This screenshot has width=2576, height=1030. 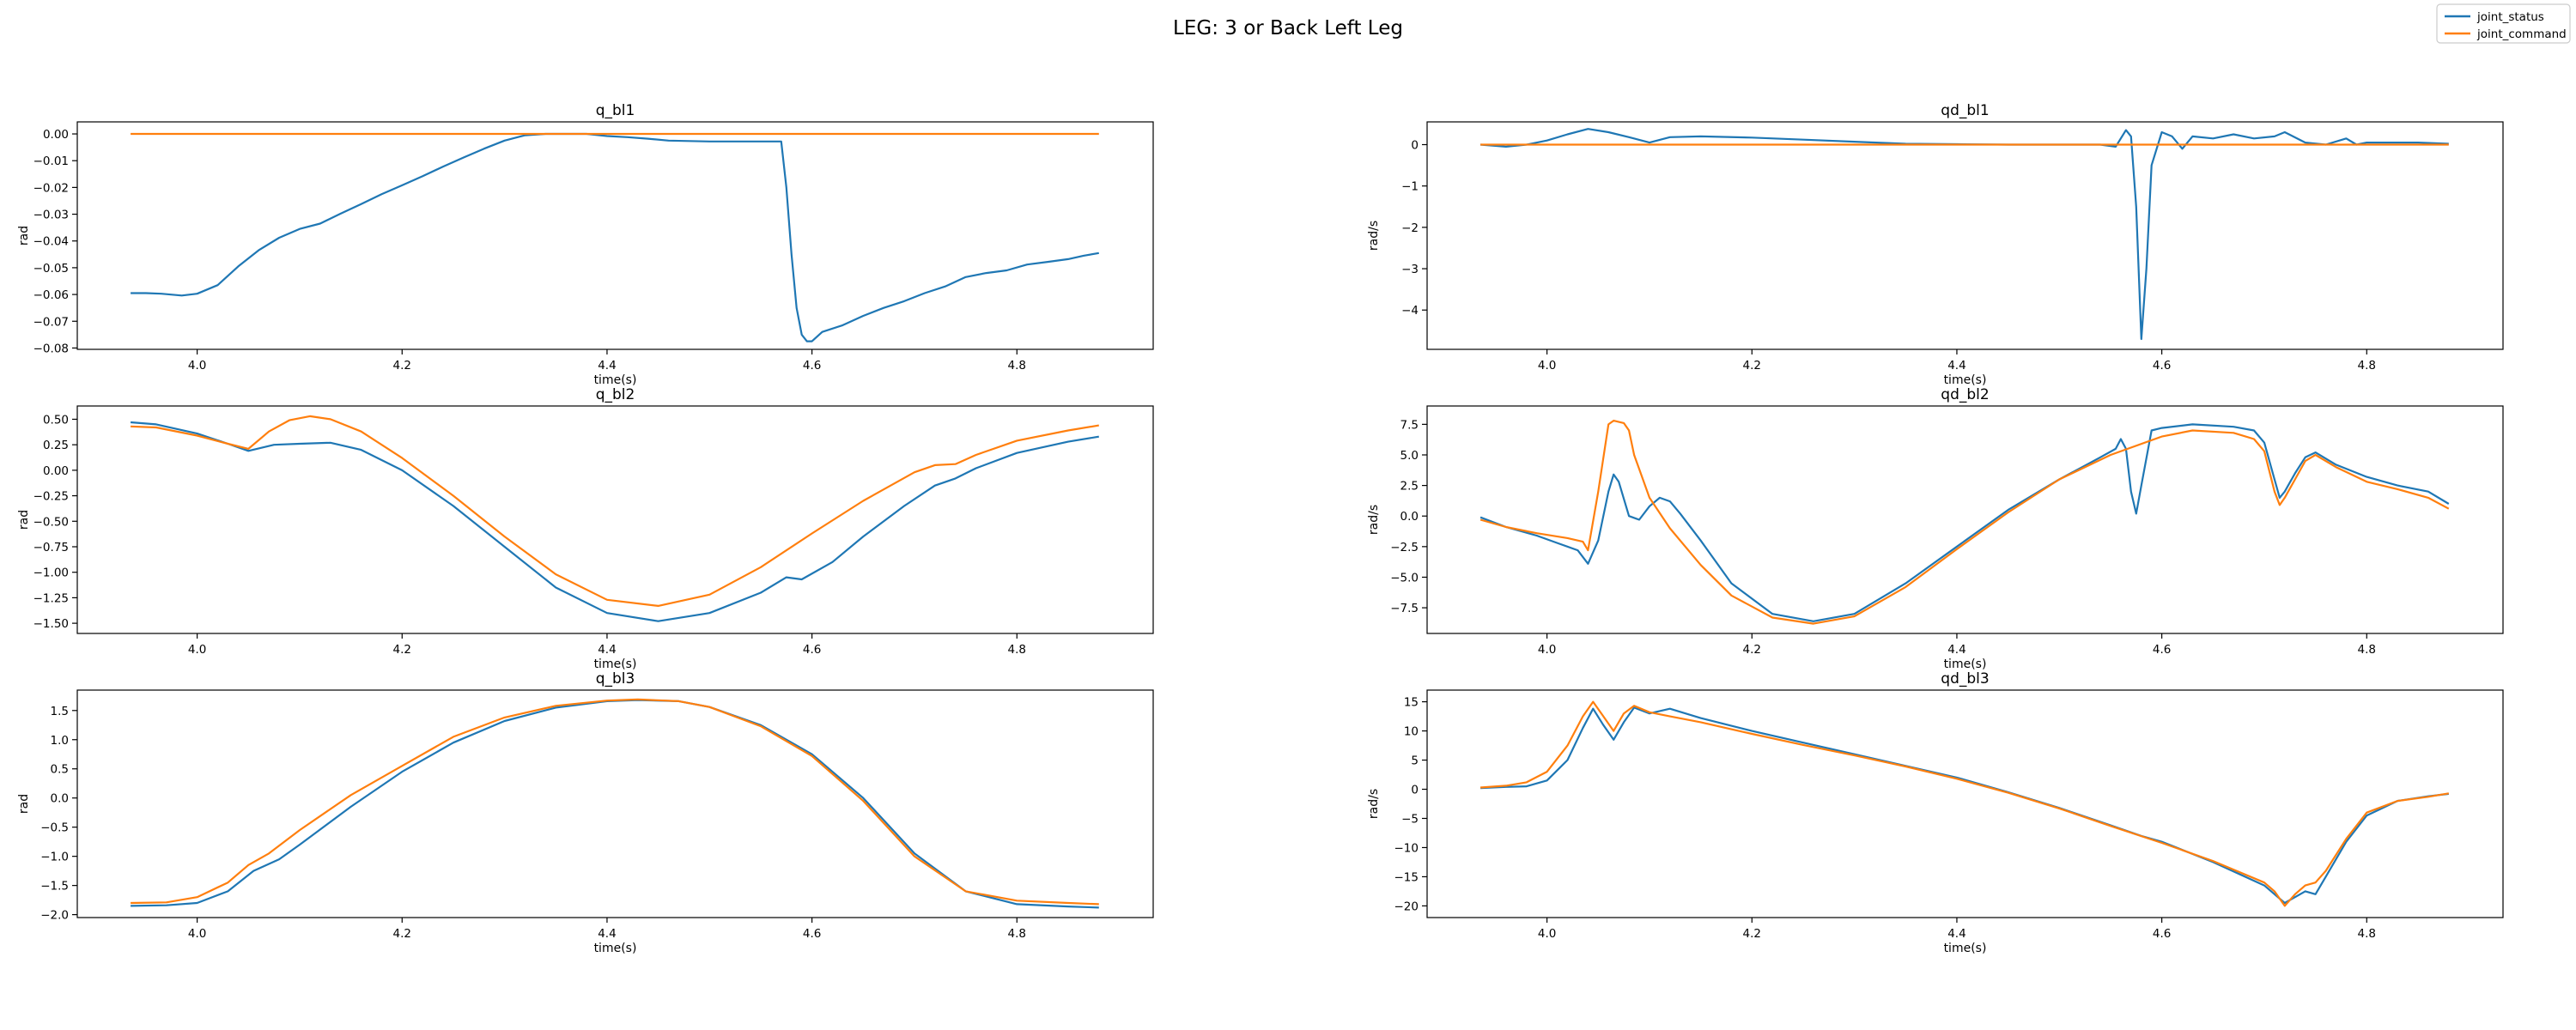 I want to click on y-tick-label: 0.5, so click(x=60, y=770).